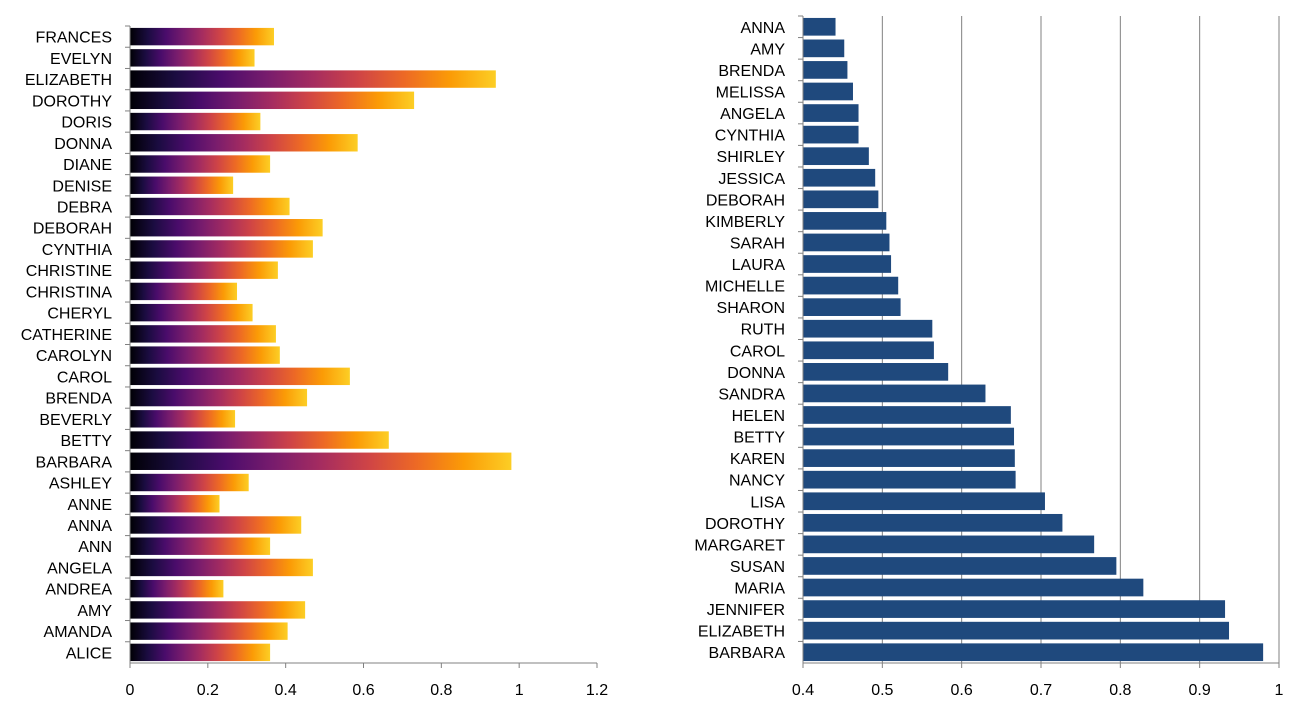 This screenshot has width=1306, height=721. I want to click on right-category-label: BETTY, so click(759, 438).